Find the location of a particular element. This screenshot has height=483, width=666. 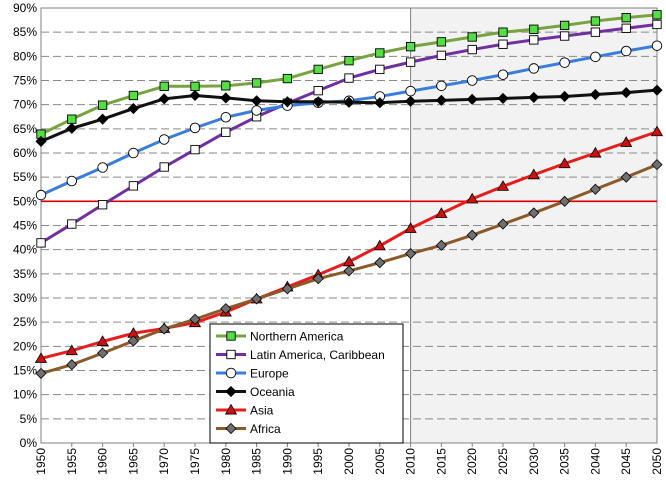

x-tick-label: 1970 is located at coordinates (164, 461).